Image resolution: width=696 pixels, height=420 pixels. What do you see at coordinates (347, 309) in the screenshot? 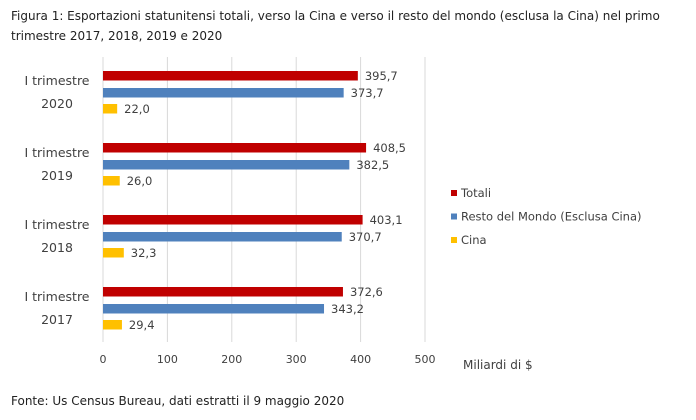
I see `data-label: 343,2` at bounding box center [347, 309].